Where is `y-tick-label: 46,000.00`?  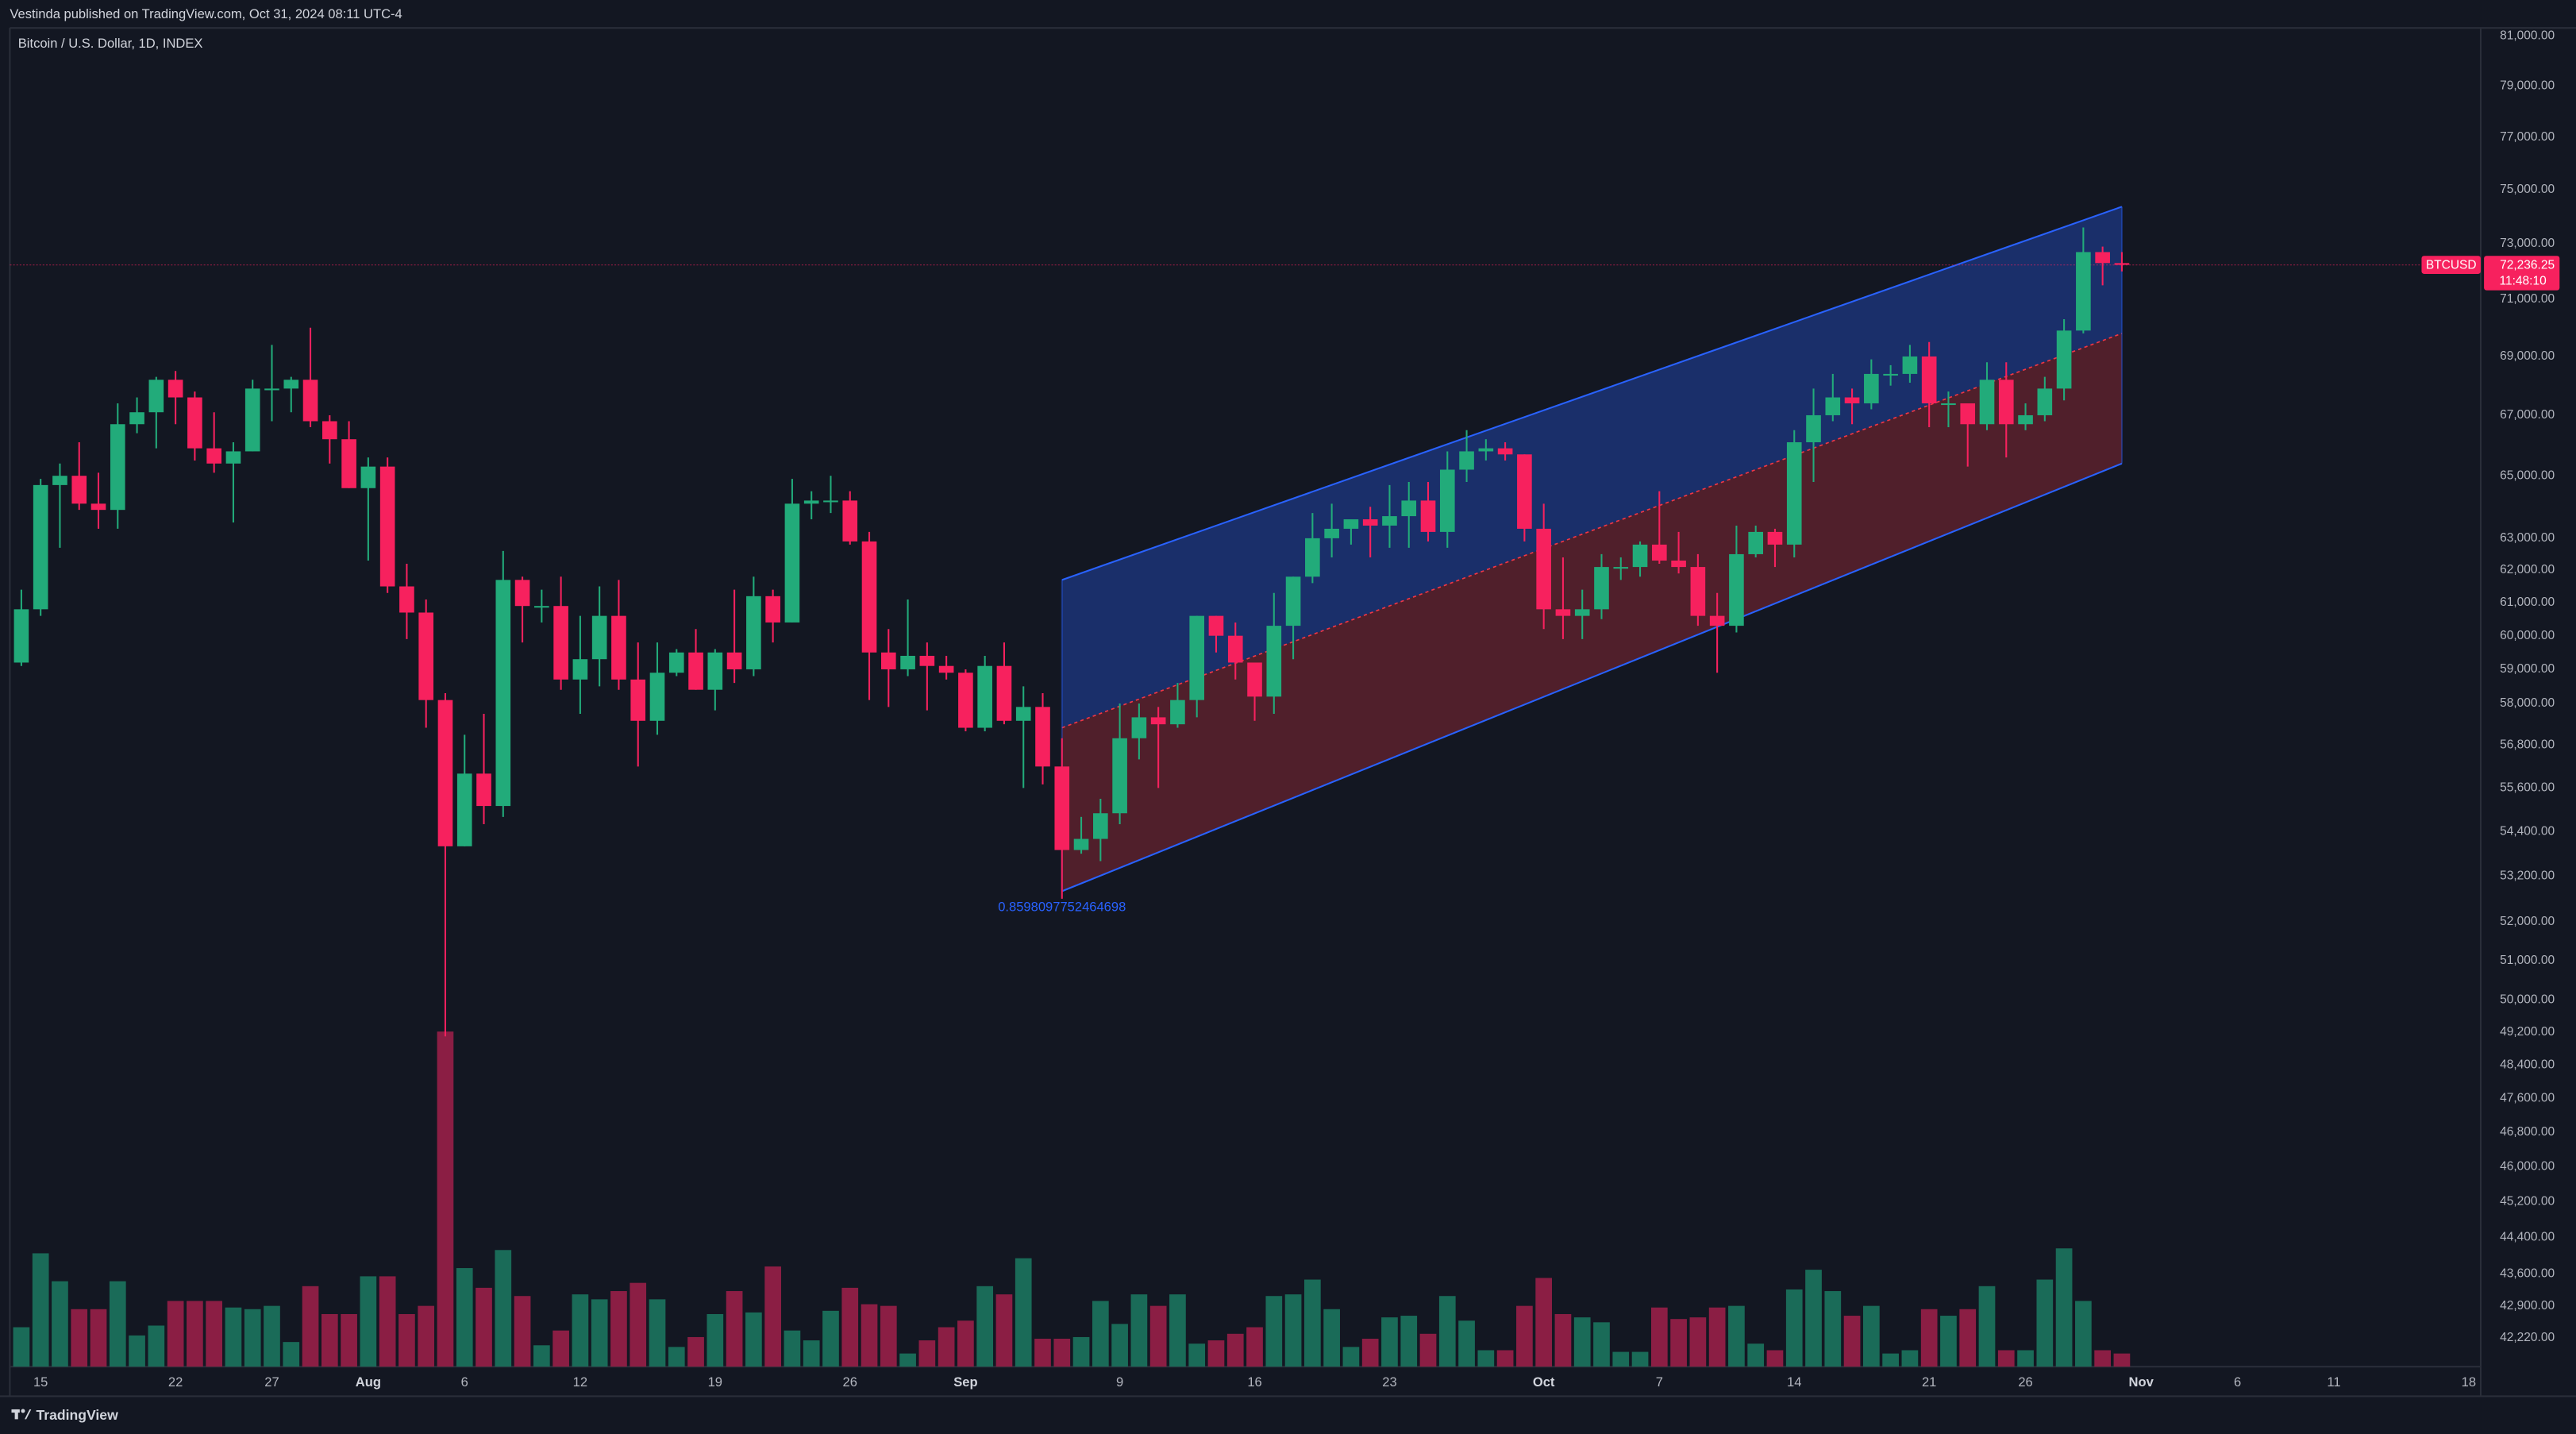 y-tick-label: 46,000.00 is located at coordinates (2527, 1166).